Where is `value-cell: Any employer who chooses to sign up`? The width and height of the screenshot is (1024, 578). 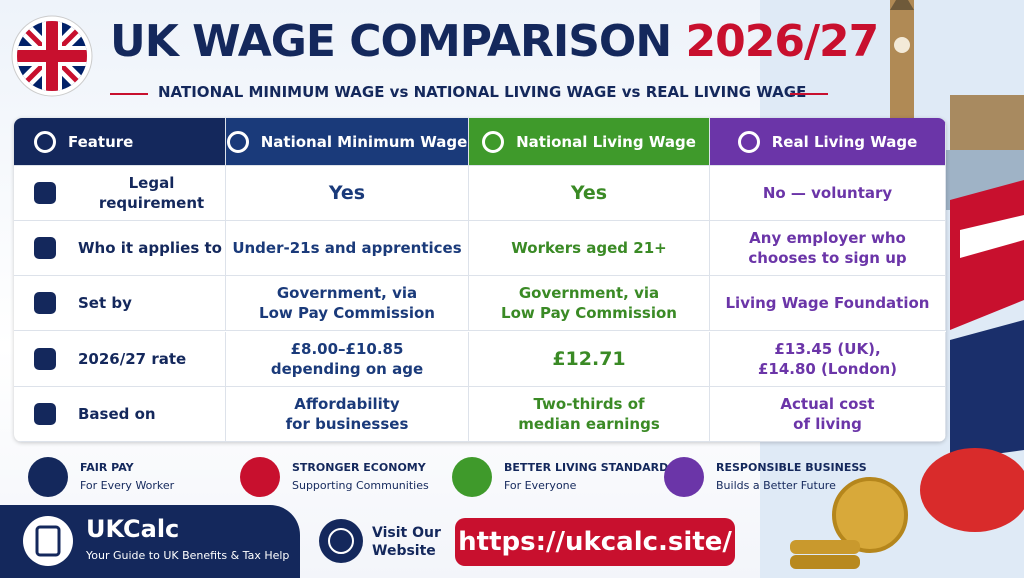 value-cell: Any employer who chooses to sign up is located at coordinates (828, 249).